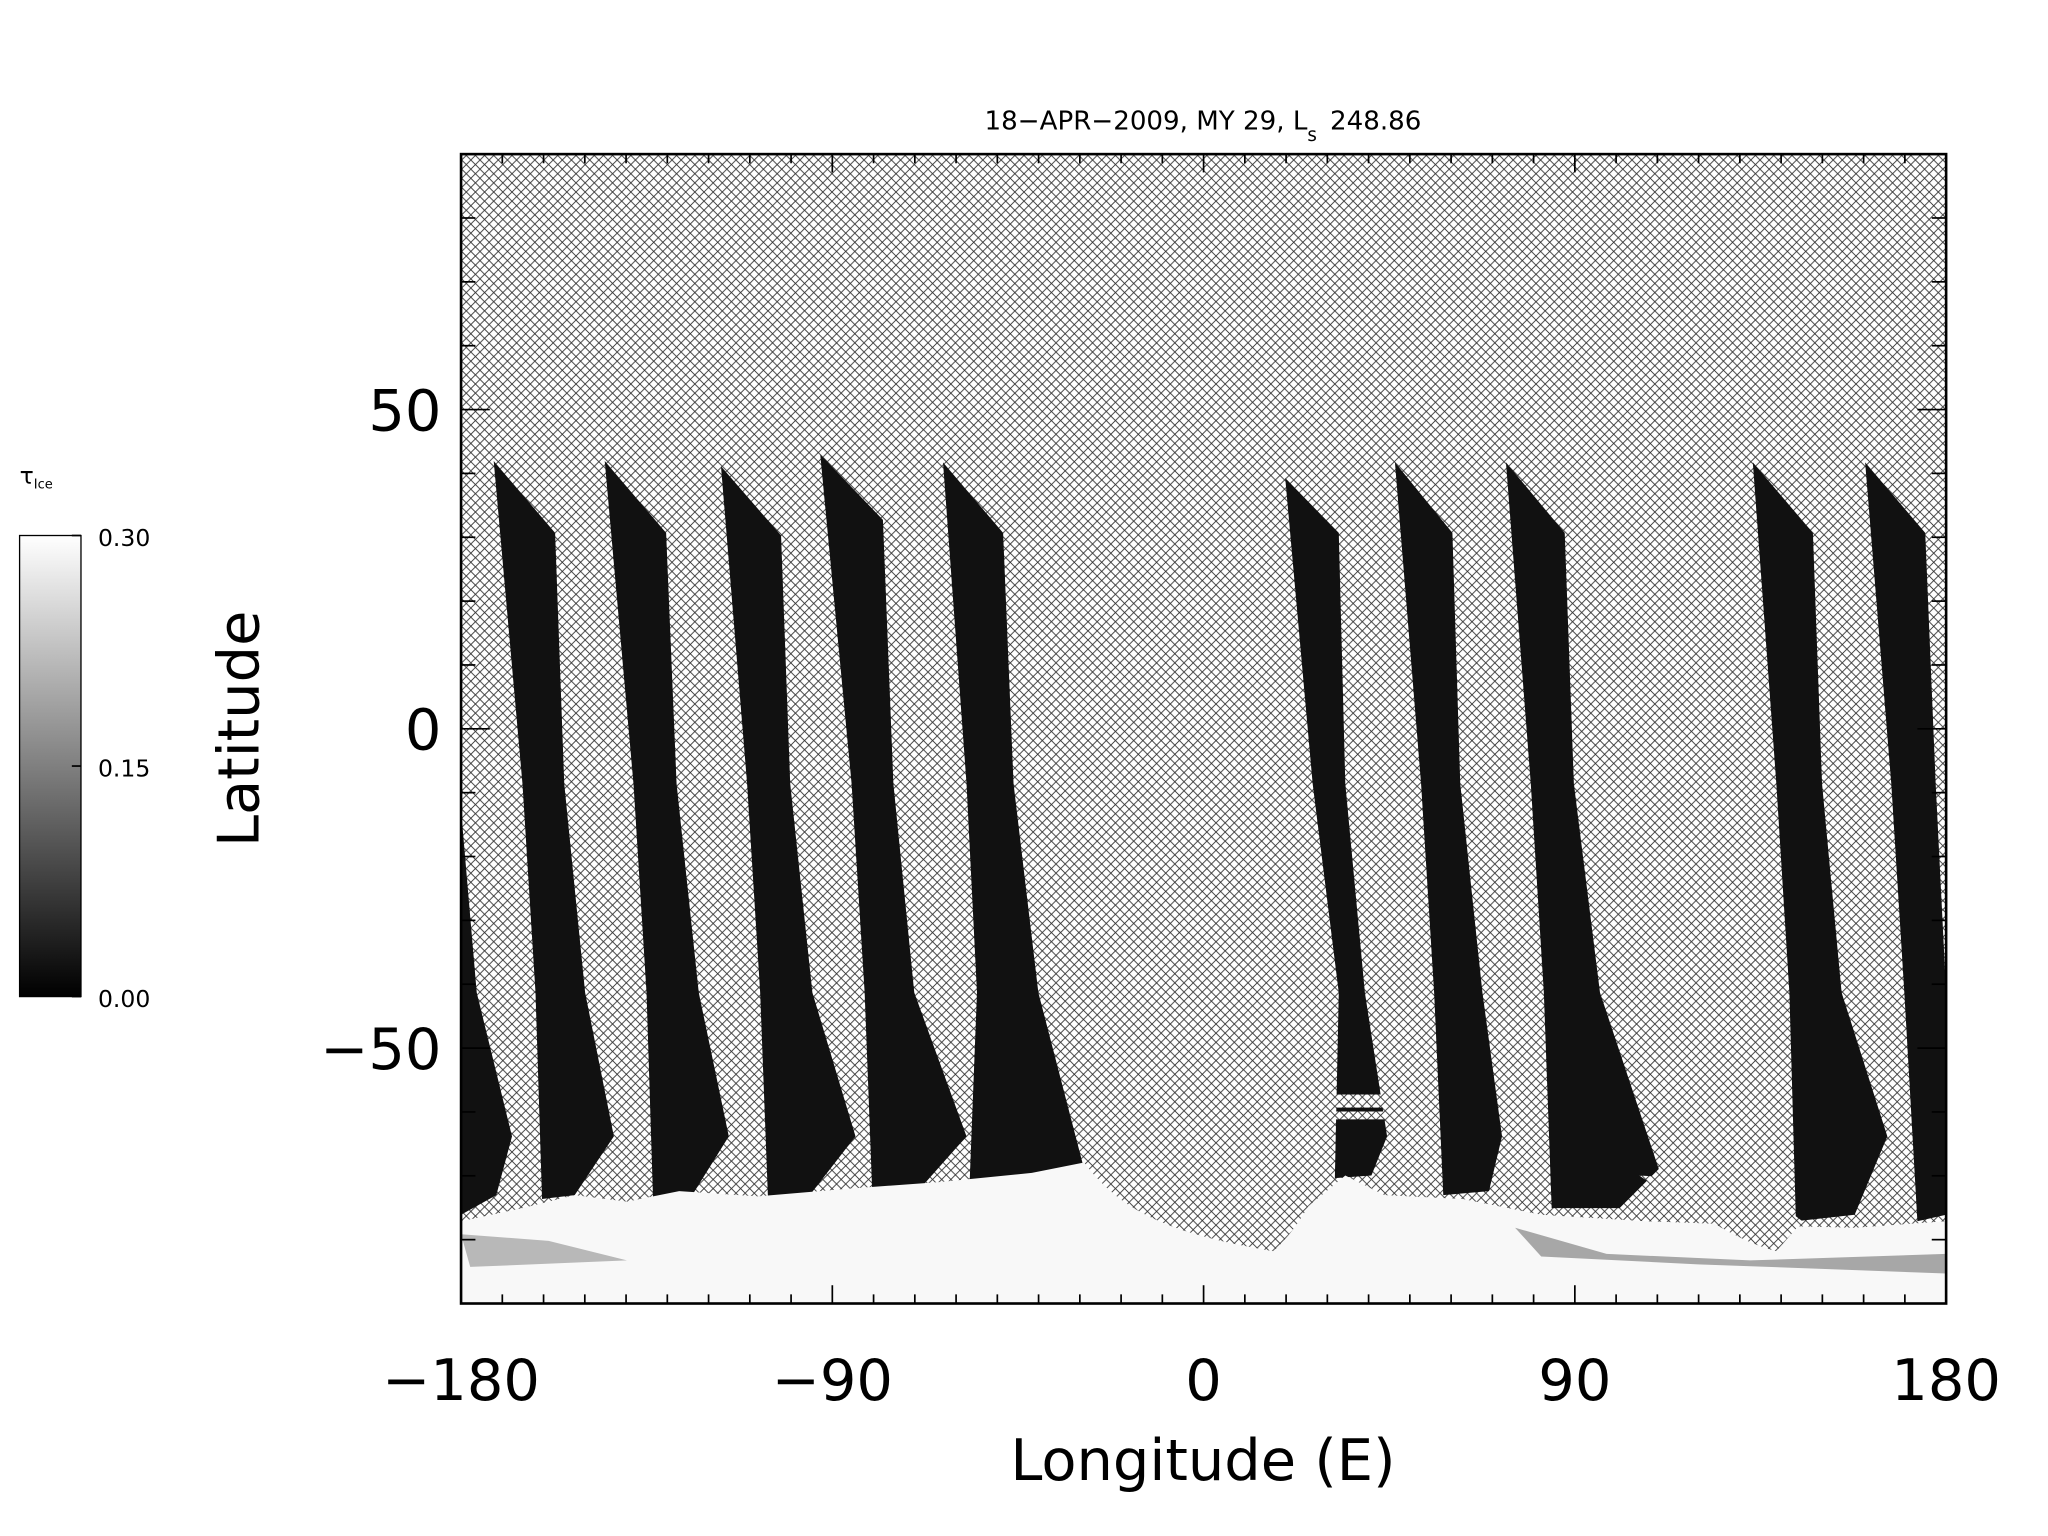 The height and width of the screenshot is (1536, 2048). What do you see at coordinates (423, 730) in the screenshot?
I see `y-tick-label: 0` at bounding box center [423, 730].